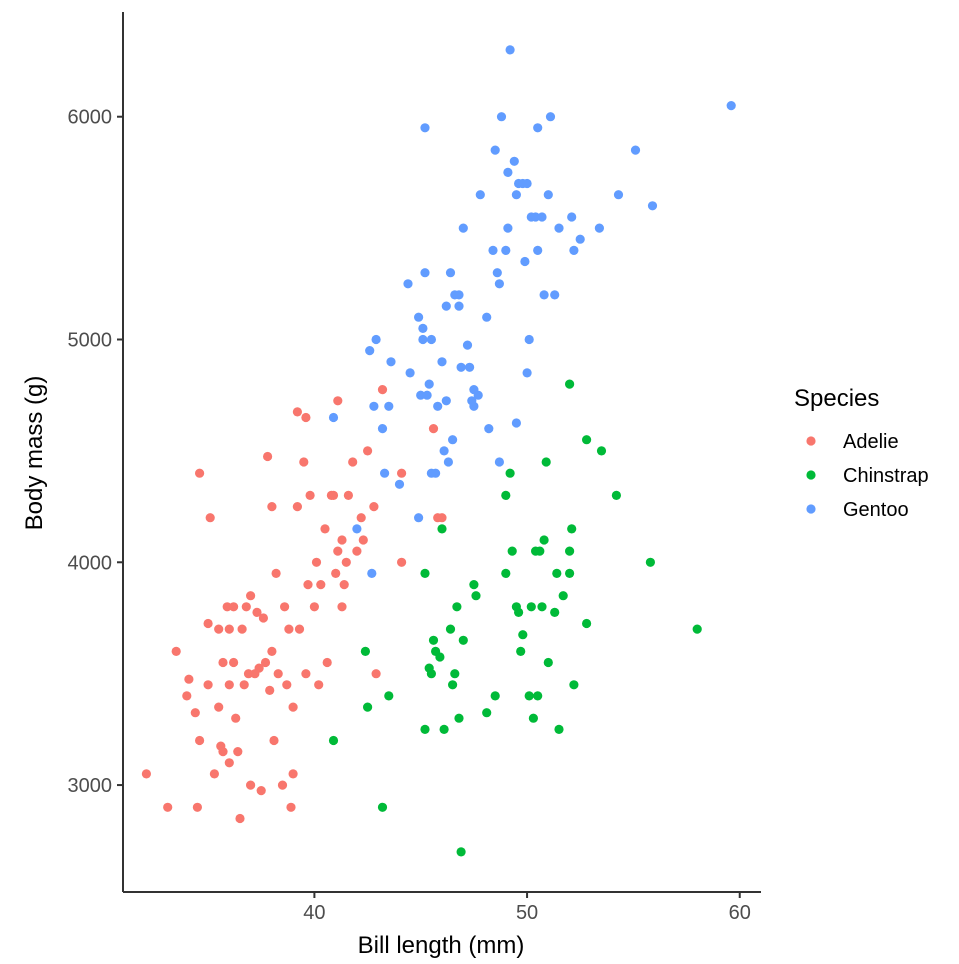 The width and height of the screenshot is (959, 964). What do you see at coordinates (527, 908) in the screenshot?
I see `x-axis-ticks: 40 50 60` at bounding box center [527, 908].